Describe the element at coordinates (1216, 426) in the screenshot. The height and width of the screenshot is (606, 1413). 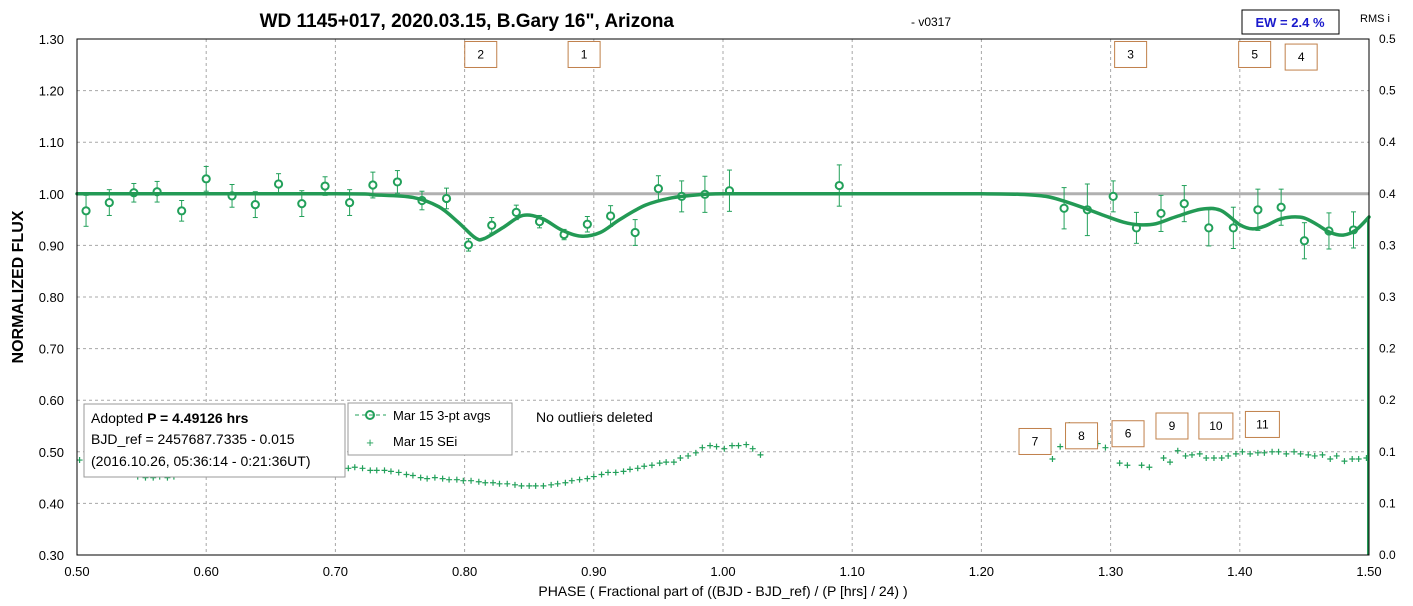
I see `event-marker-label: 10` at that location.